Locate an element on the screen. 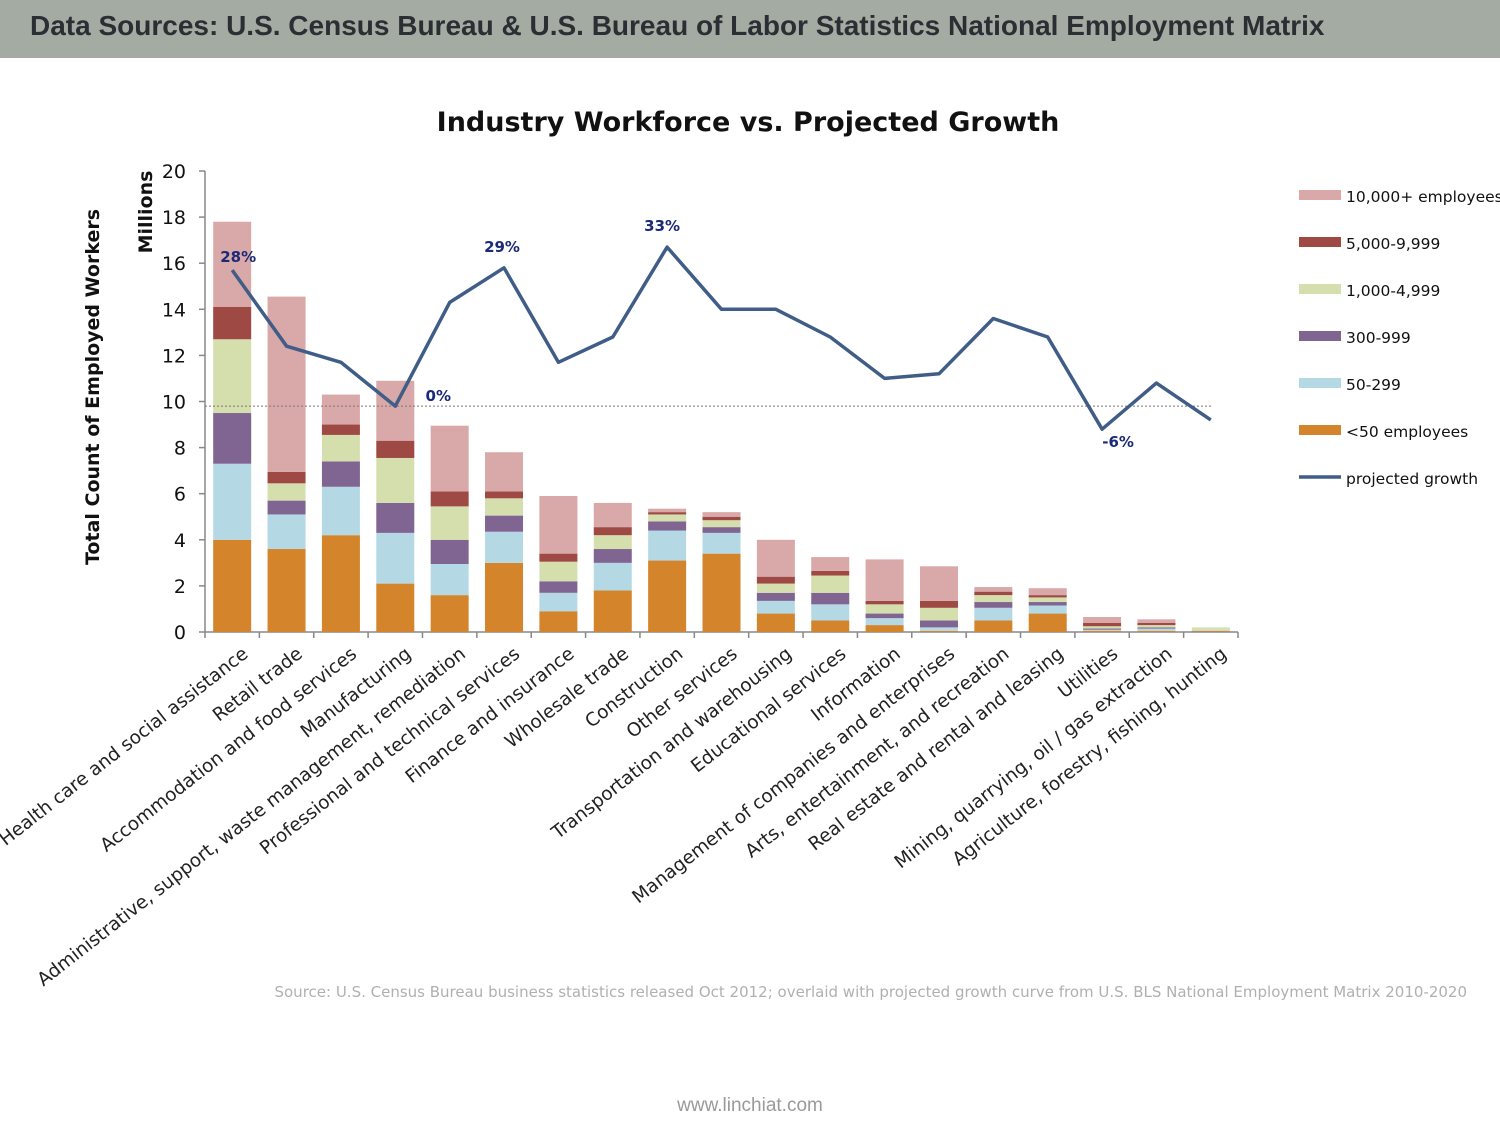  y-tick-label: 4 is located at coordinates (180, 541).